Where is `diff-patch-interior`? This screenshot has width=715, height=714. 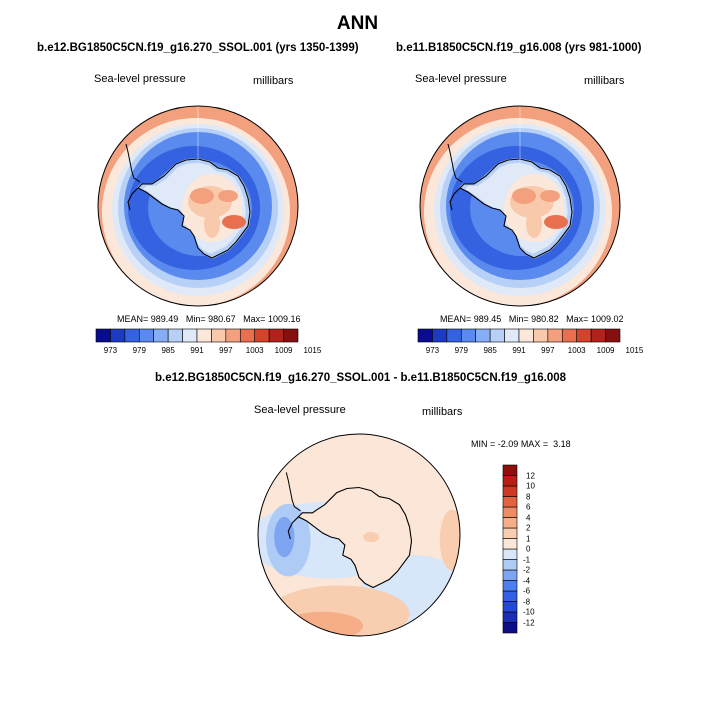 diff-patch-interior is located at coordinates (371, 537).